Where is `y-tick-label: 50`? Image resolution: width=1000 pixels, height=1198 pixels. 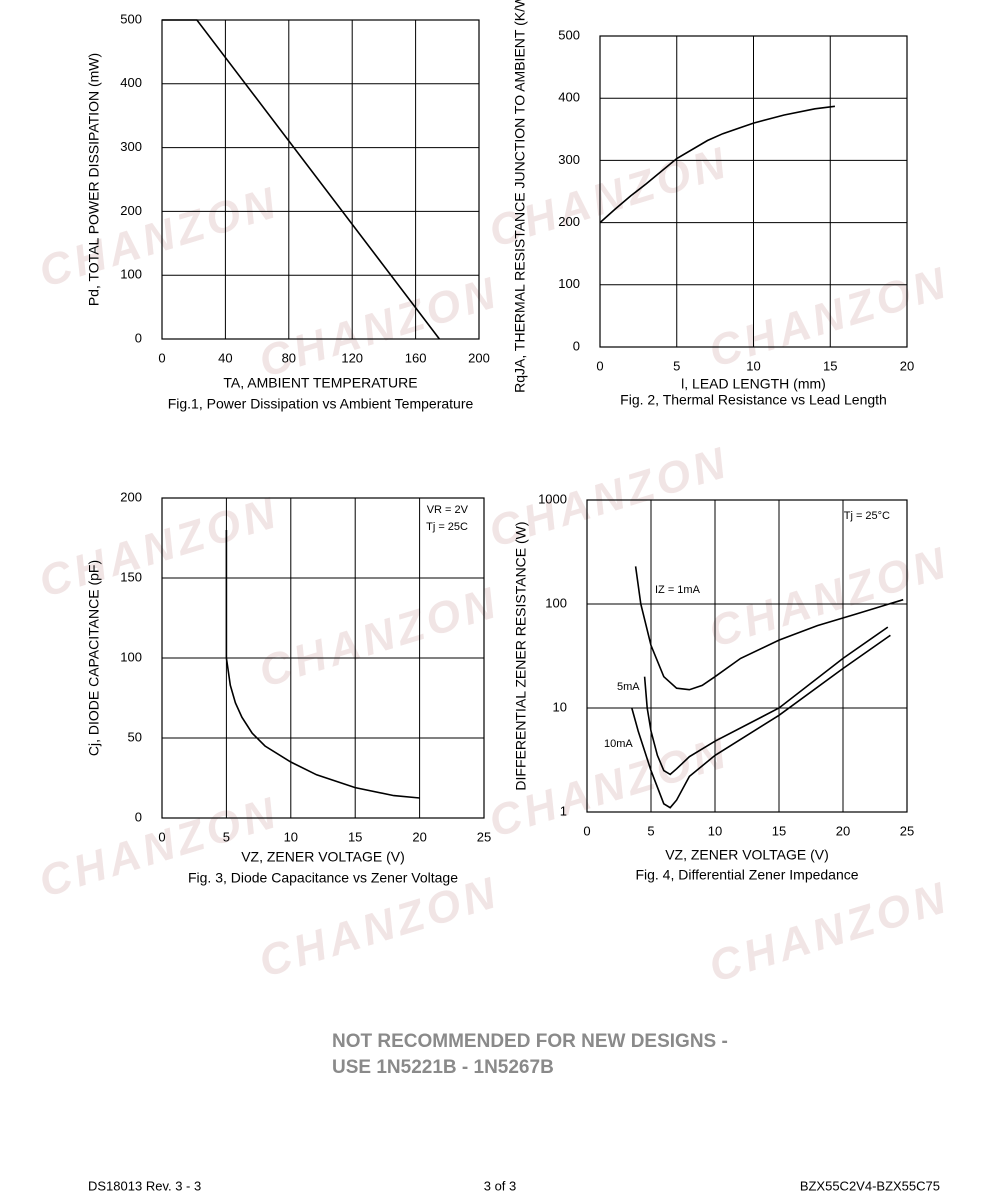 y-tick-label: 50 is located at coordinates (135, 736).